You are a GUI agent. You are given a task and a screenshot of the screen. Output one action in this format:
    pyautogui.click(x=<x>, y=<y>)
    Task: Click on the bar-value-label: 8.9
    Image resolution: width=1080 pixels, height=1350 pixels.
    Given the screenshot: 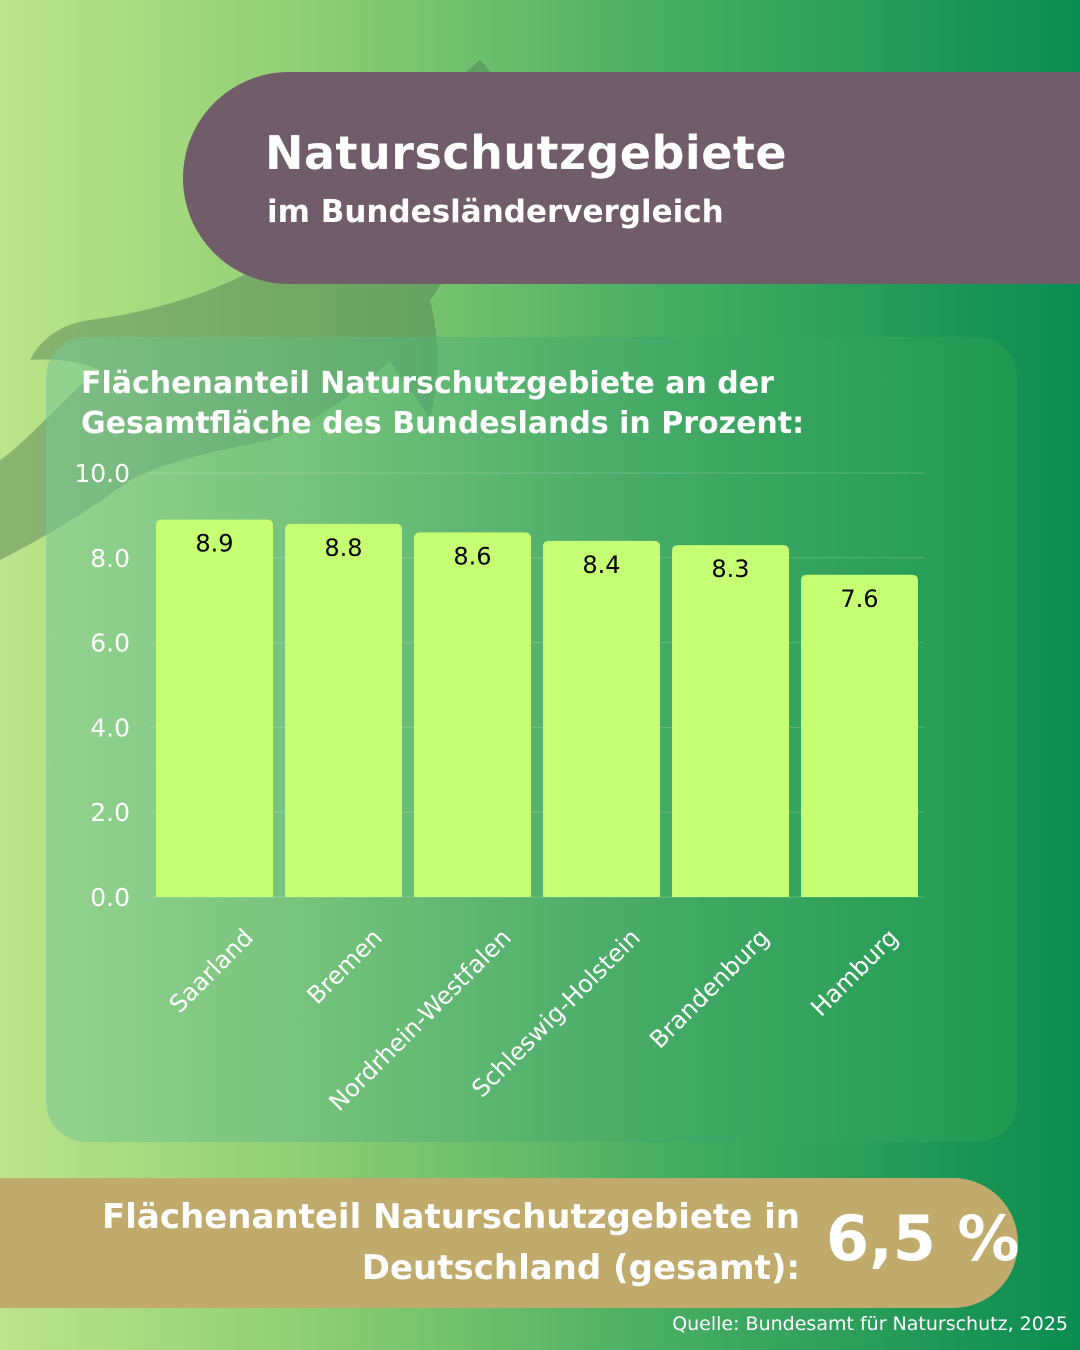 What is the action you would take?
    pyautogui.click(x=214, y=544)
    